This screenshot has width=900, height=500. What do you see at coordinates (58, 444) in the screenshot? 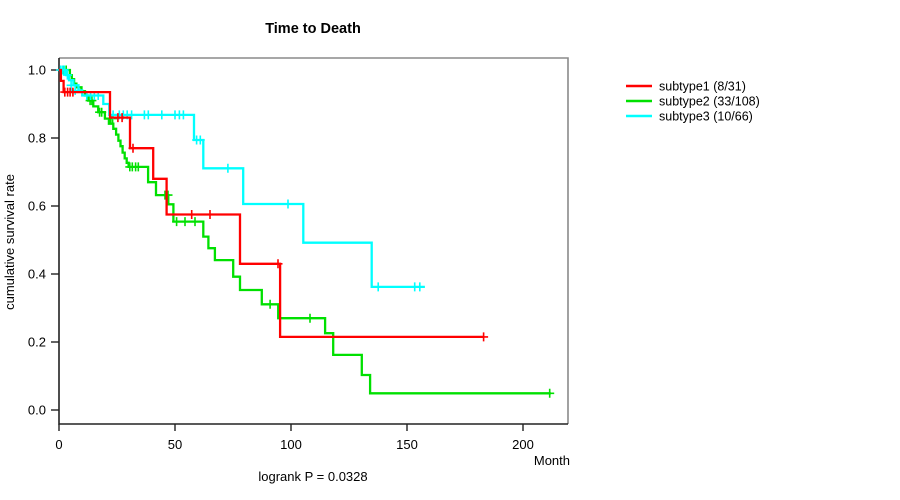
I see `x-tick-label: 0` at bounding box center [58, 444].